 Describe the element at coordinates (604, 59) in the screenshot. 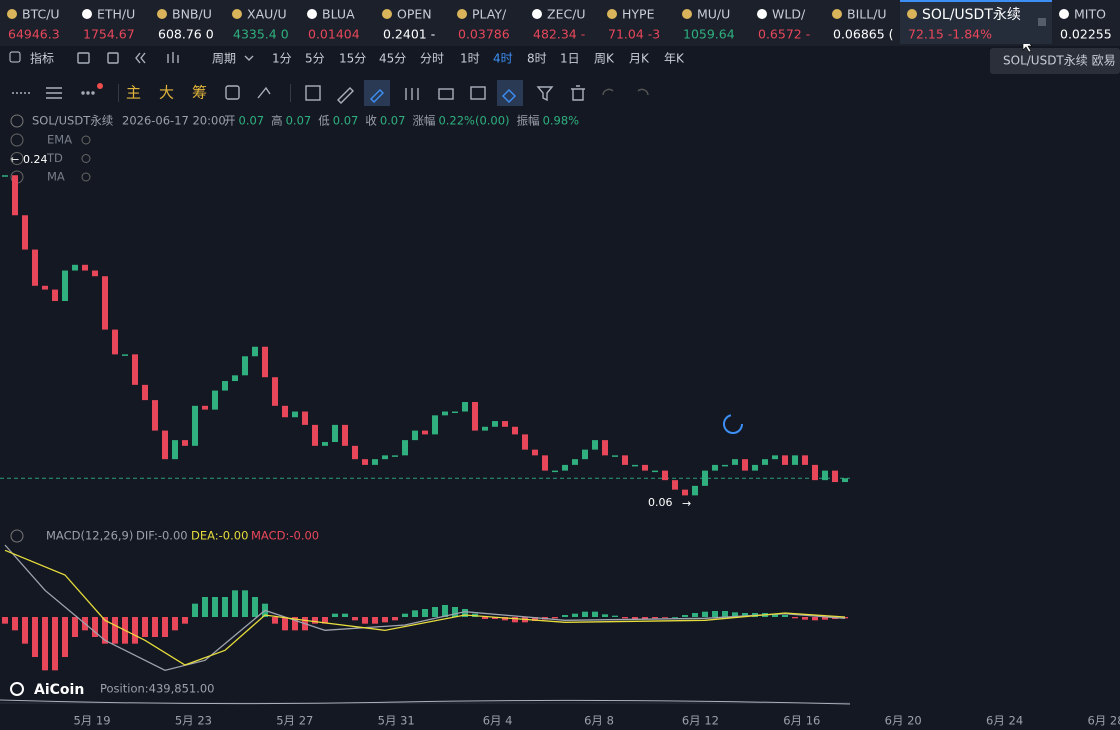

I see `interval-button: 周K` at that location.